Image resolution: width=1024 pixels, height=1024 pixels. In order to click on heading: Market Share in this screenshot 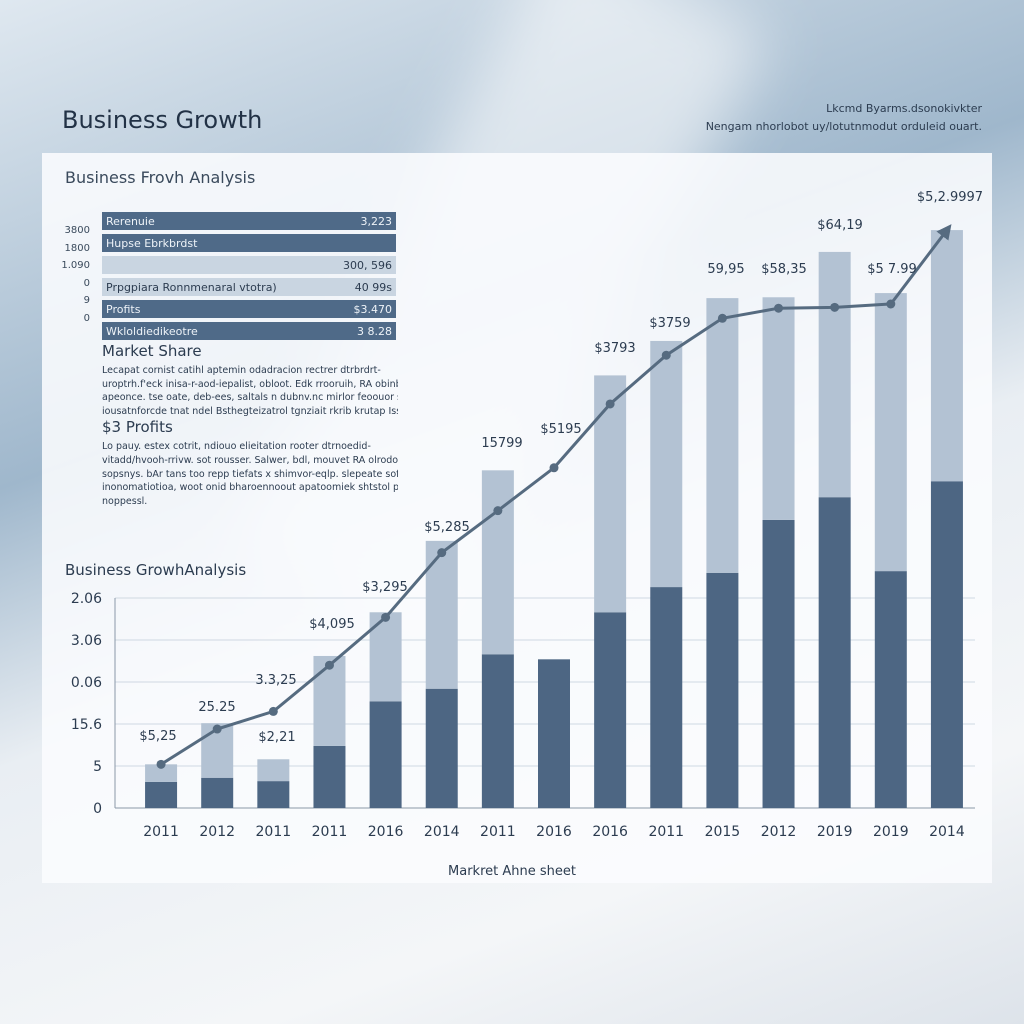, I will do `click(152, 351)`.